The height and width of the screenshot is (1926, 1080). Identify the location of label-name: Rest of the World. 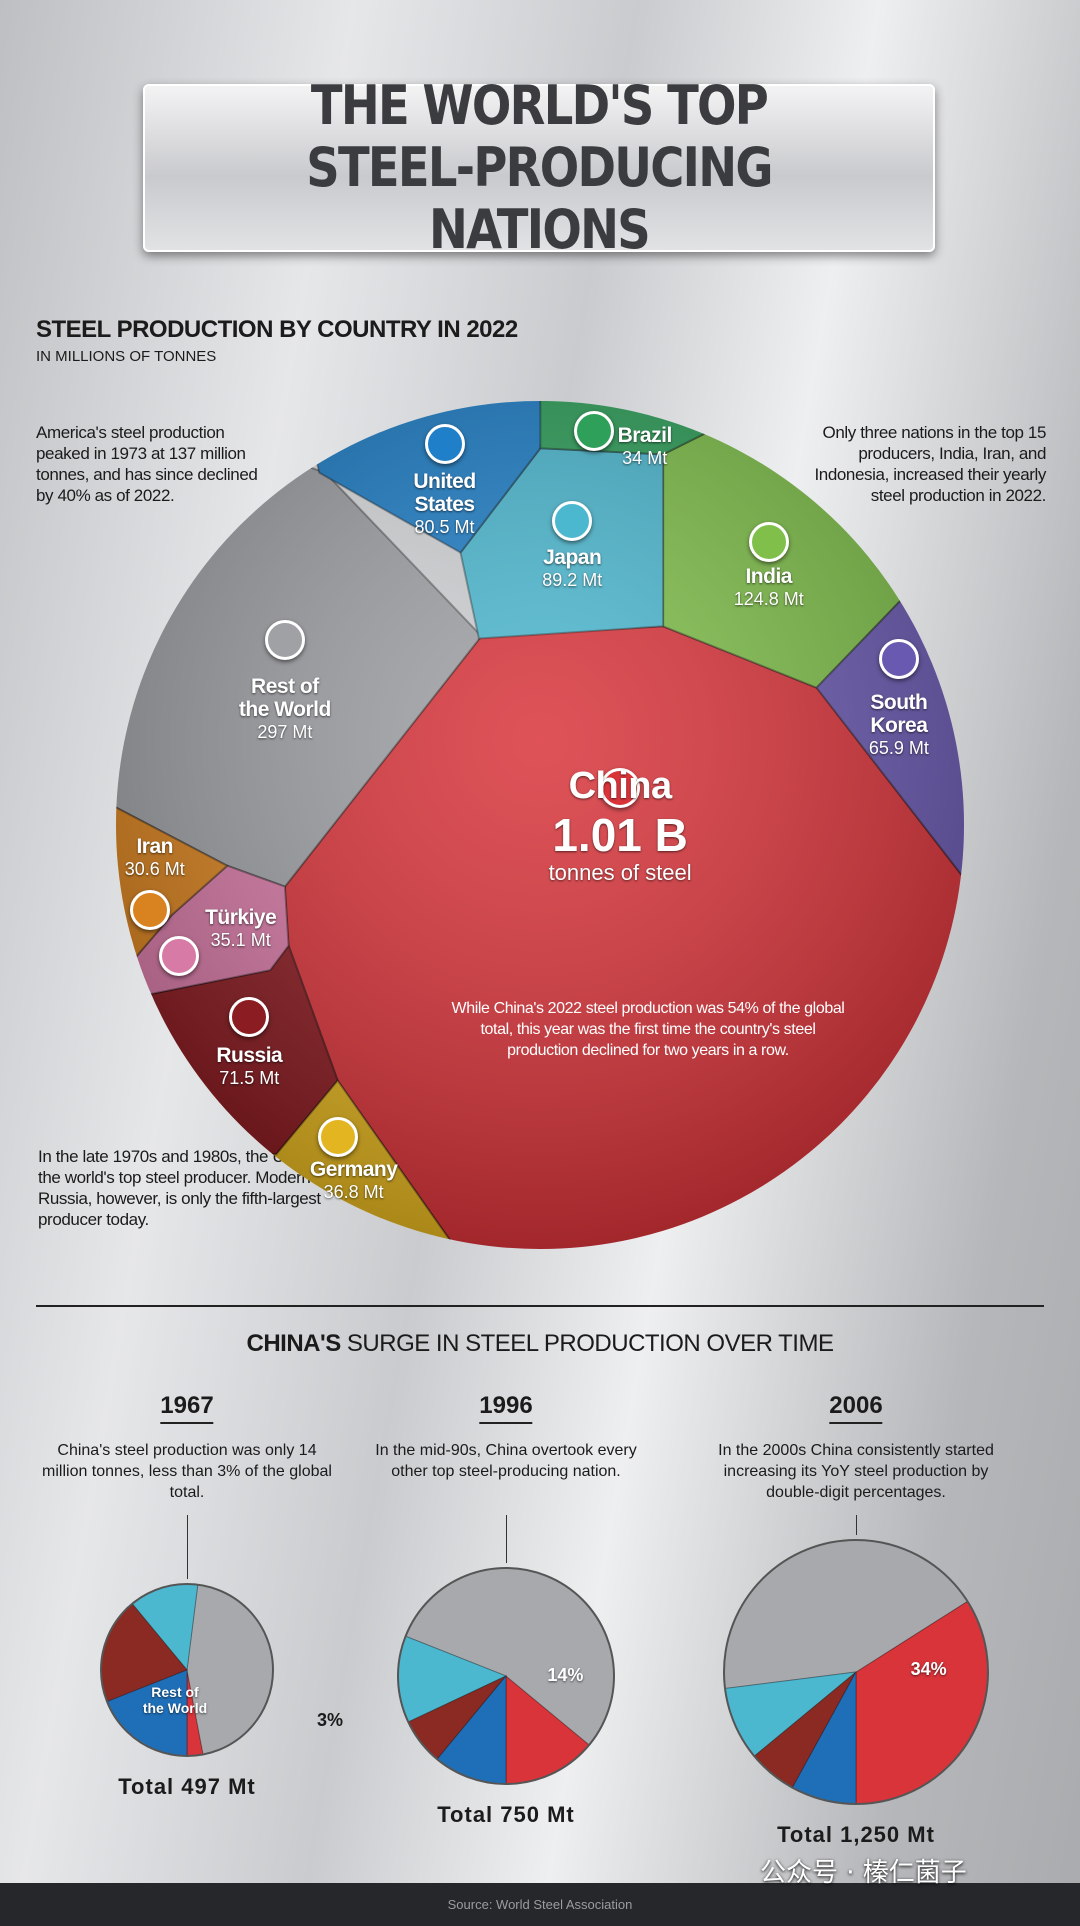
(284, 698).